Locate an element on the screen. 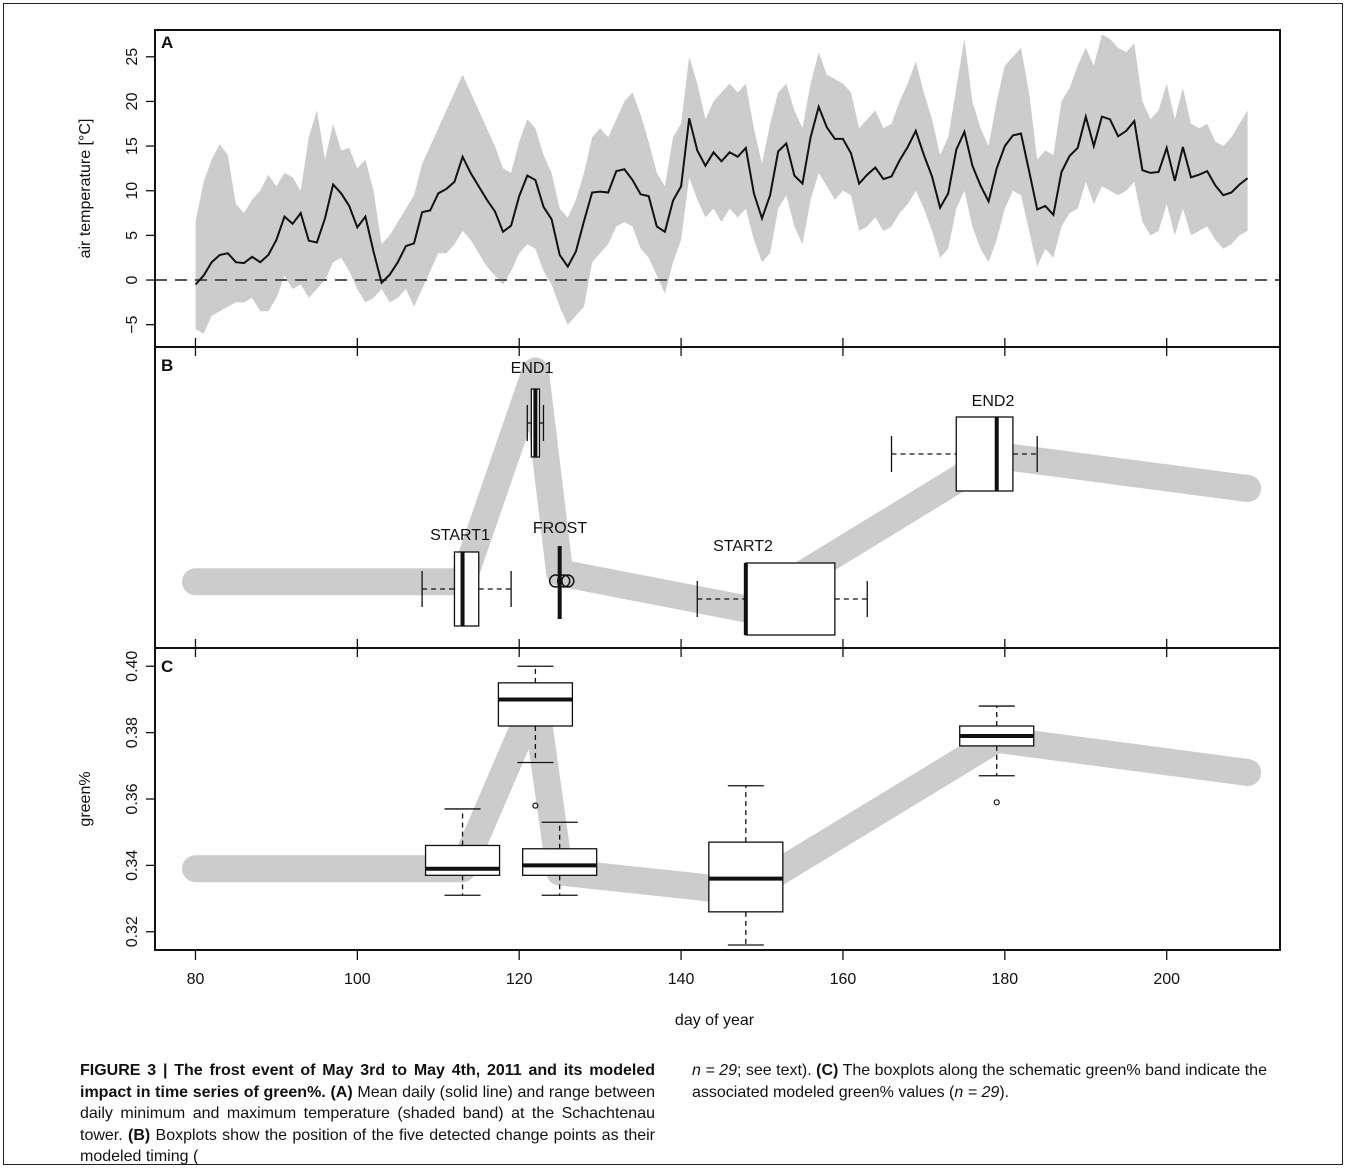 This screenshot has width=1350, height=1173. caption-text-b2: ; see text). is located at coordinates (774, 1070).